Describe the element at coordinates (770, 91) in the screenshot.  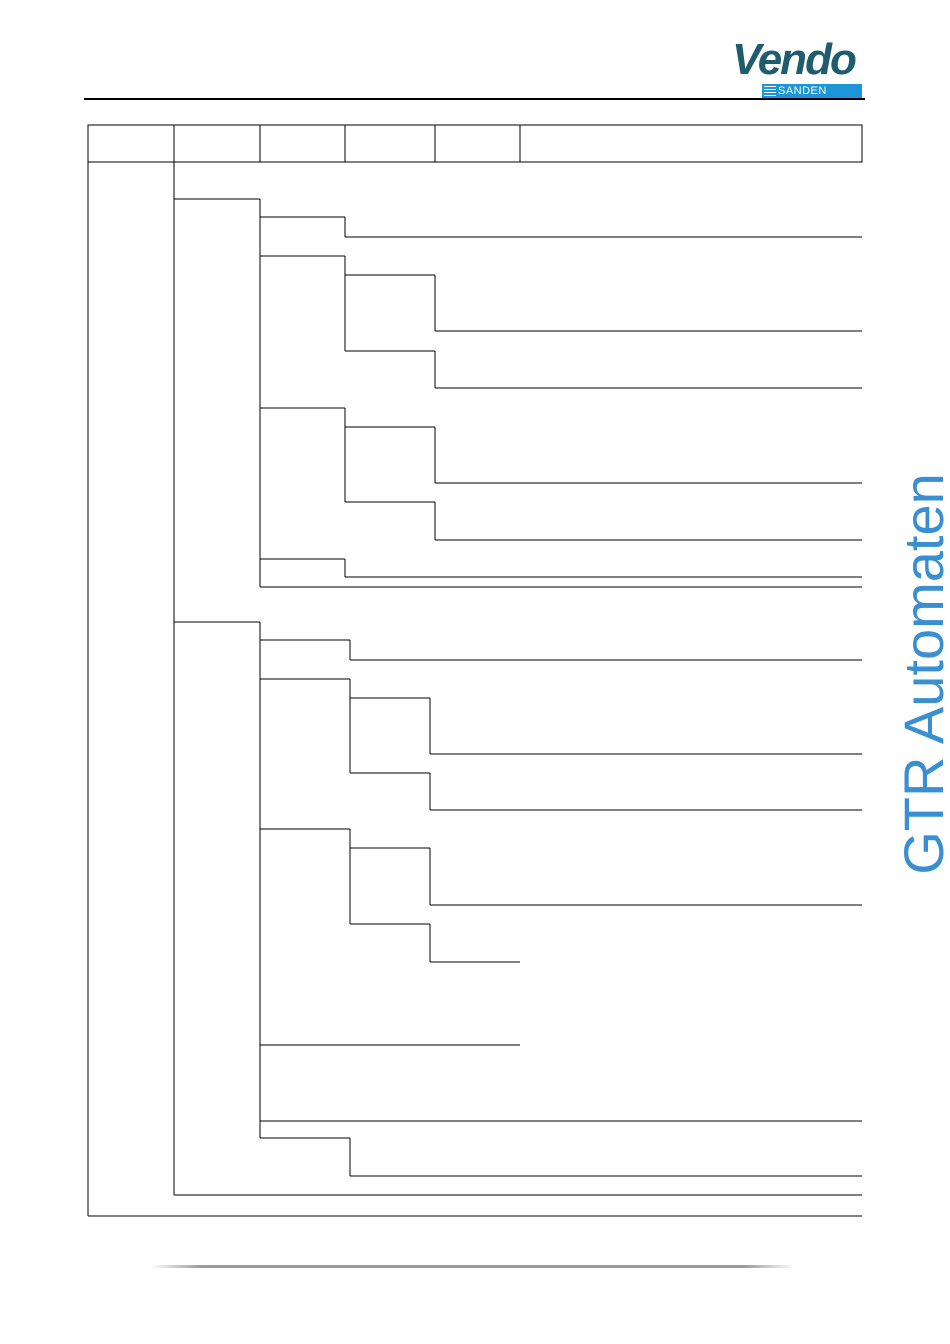
I see `logo-stripes-icon` at that location.